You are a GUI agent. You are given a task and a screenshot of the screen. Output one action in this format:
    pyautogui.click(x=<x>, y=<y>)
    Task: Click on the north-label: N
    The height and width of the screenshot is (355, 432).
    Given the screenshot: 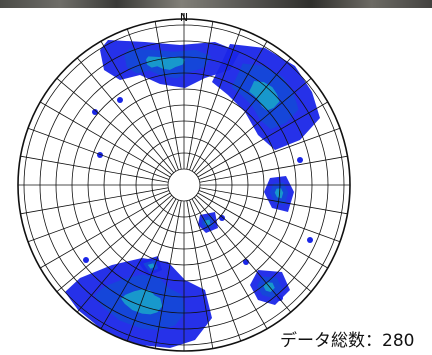 What is the action you would take?
    pyautogui.click(x=184, y=17)
    